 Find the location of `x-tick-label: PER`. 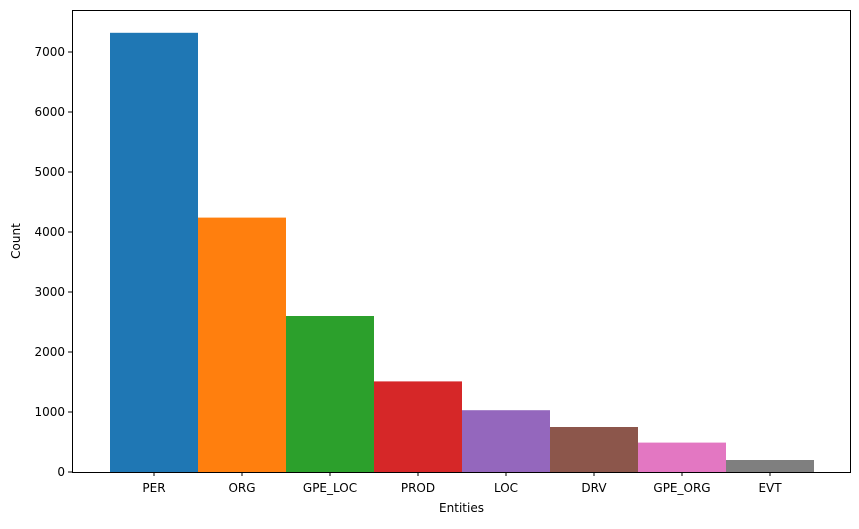

x-tick-label: PER is located at coordinates (153, 488).